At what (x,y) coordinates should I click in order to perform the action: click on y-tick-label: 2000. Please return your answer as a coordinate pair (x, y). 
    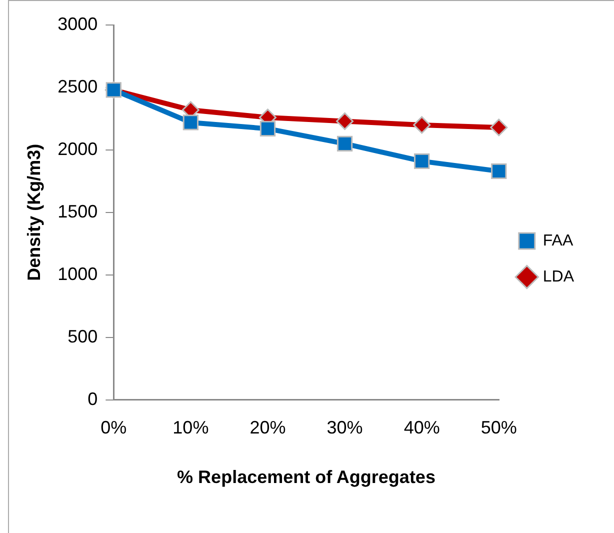
    Looking at the image, I should click on (78, 148).